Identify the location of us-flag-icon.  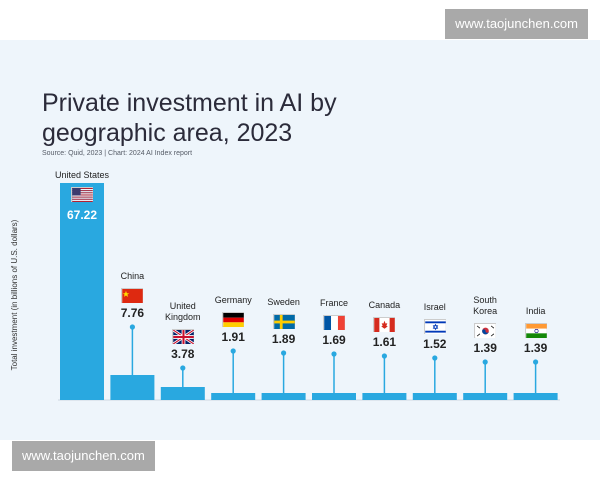
(82, 194).